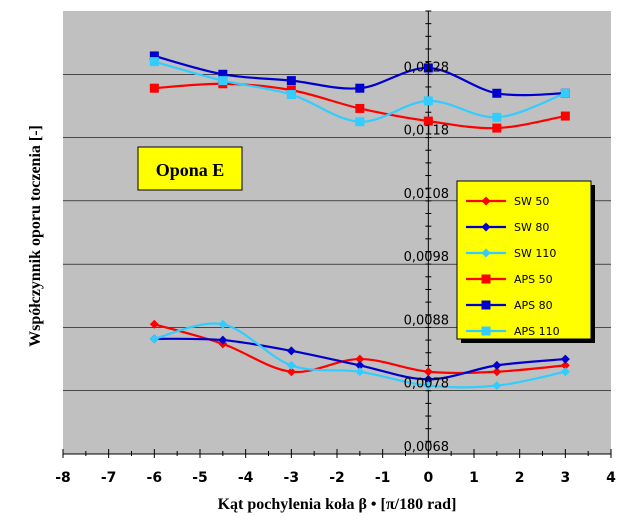  What do you see at coordinates (292, 478) in the screenshot?
I see `x-tick-label: -3` at bounding box center [292, 478].